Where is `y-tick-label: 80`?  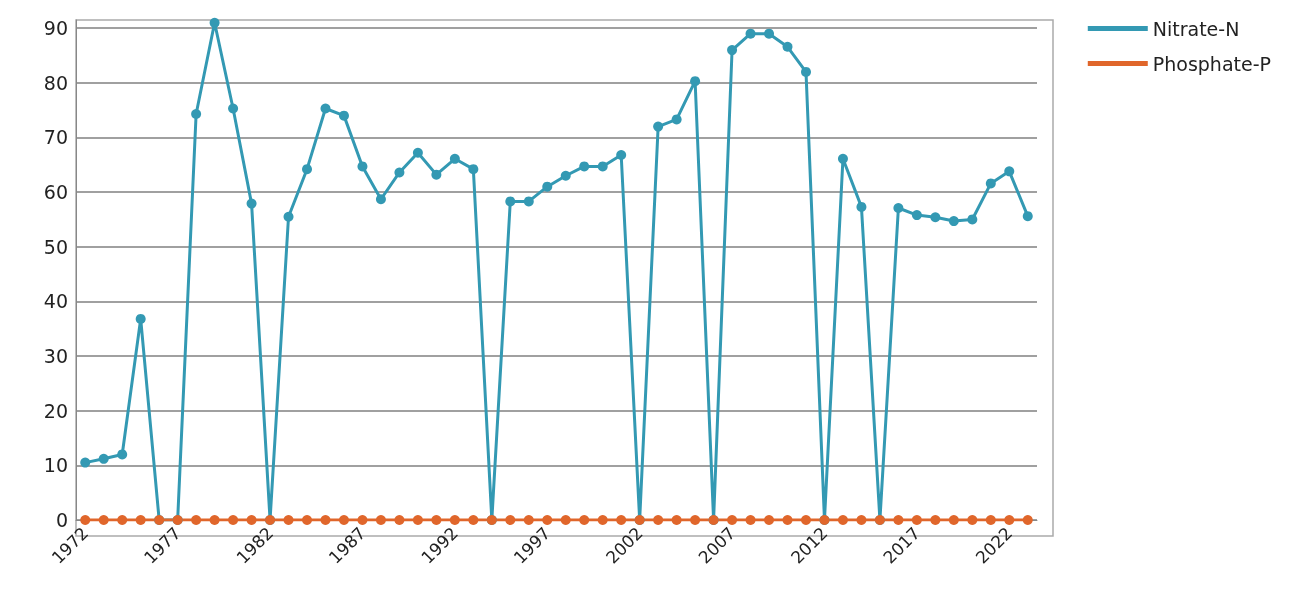
y-tick-label: 80 is located at coordinates (55, 82).